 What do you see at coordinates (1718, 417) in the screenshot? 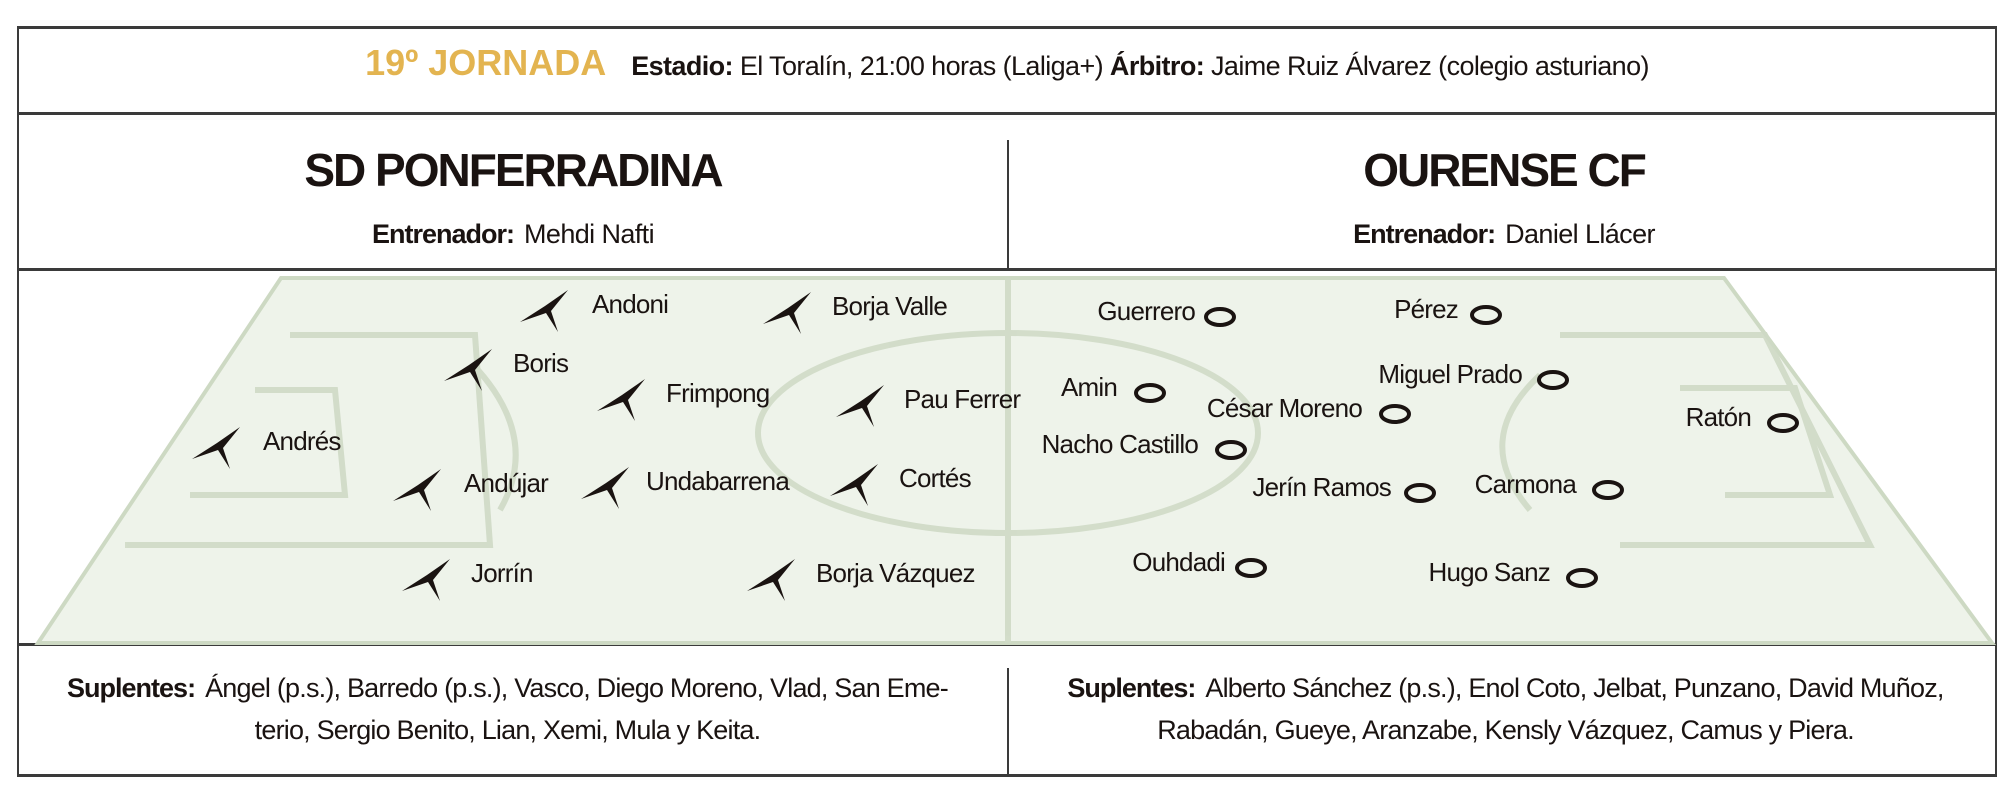
I see `away-player-name: Ratón` at bounding box center [1718, 417].